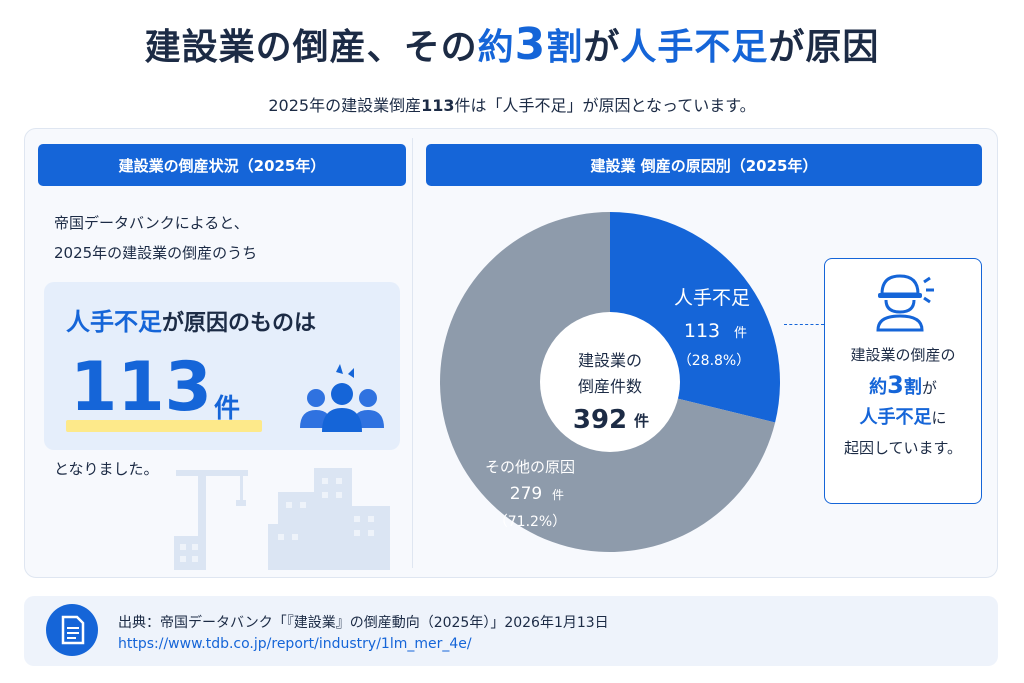 This screenshot has width=1024, height=683. Describe the element at coordinates (496, 47) in the screenshot. I see `title-accent-approx: 約` at that location.